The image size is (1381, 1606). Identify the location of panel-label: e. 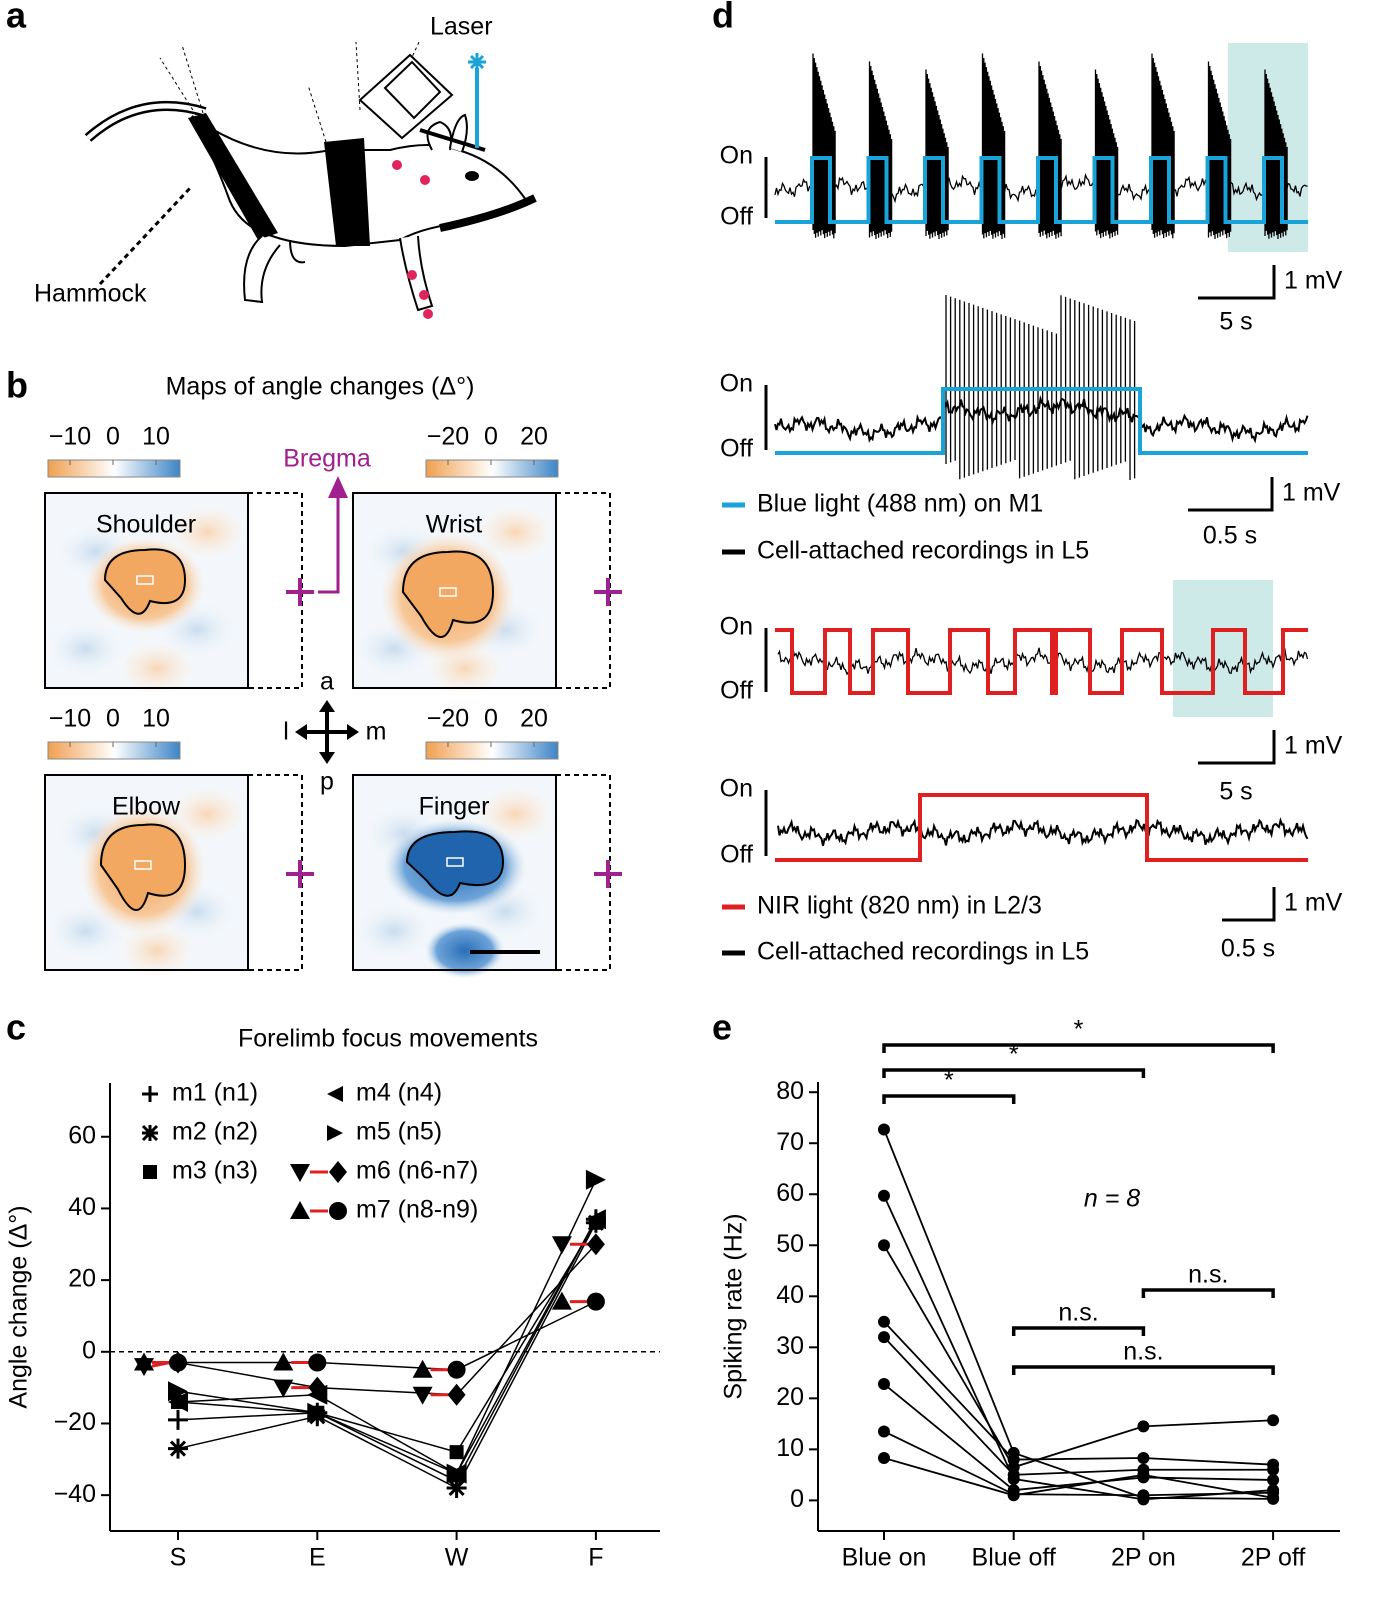
(722, 1027).